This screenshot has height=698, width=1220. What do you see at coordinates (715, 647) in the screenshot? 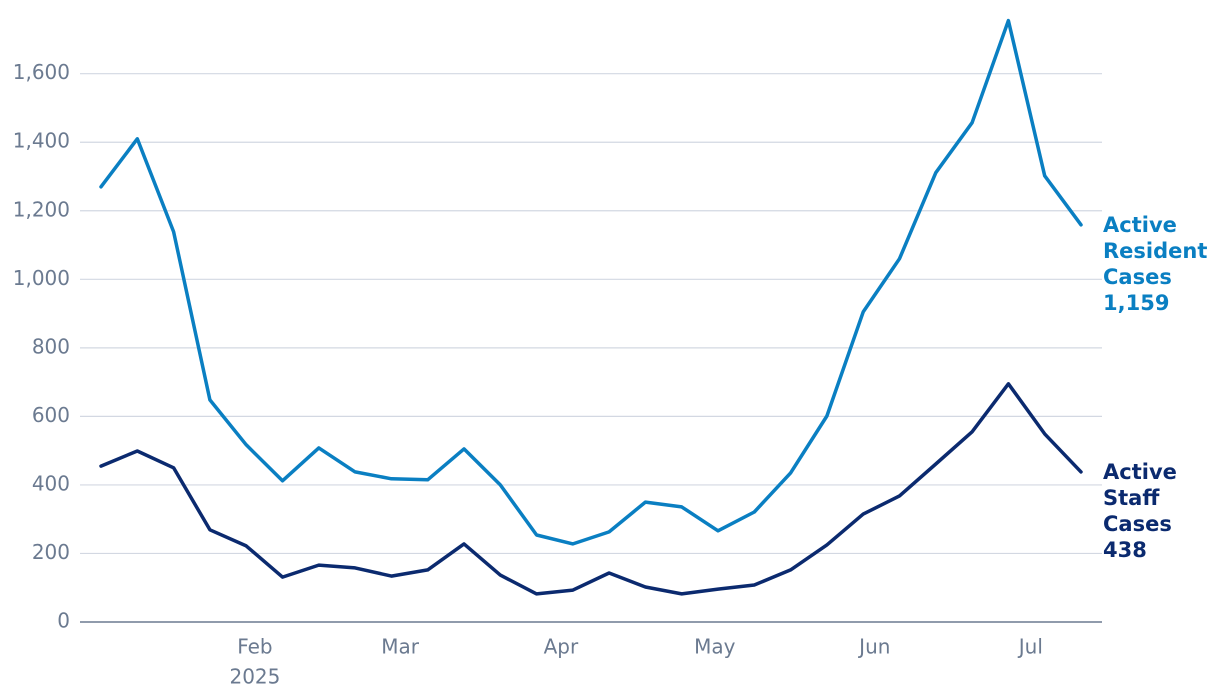
I see `x-tick-label: May` at bounding box center [715, 647].